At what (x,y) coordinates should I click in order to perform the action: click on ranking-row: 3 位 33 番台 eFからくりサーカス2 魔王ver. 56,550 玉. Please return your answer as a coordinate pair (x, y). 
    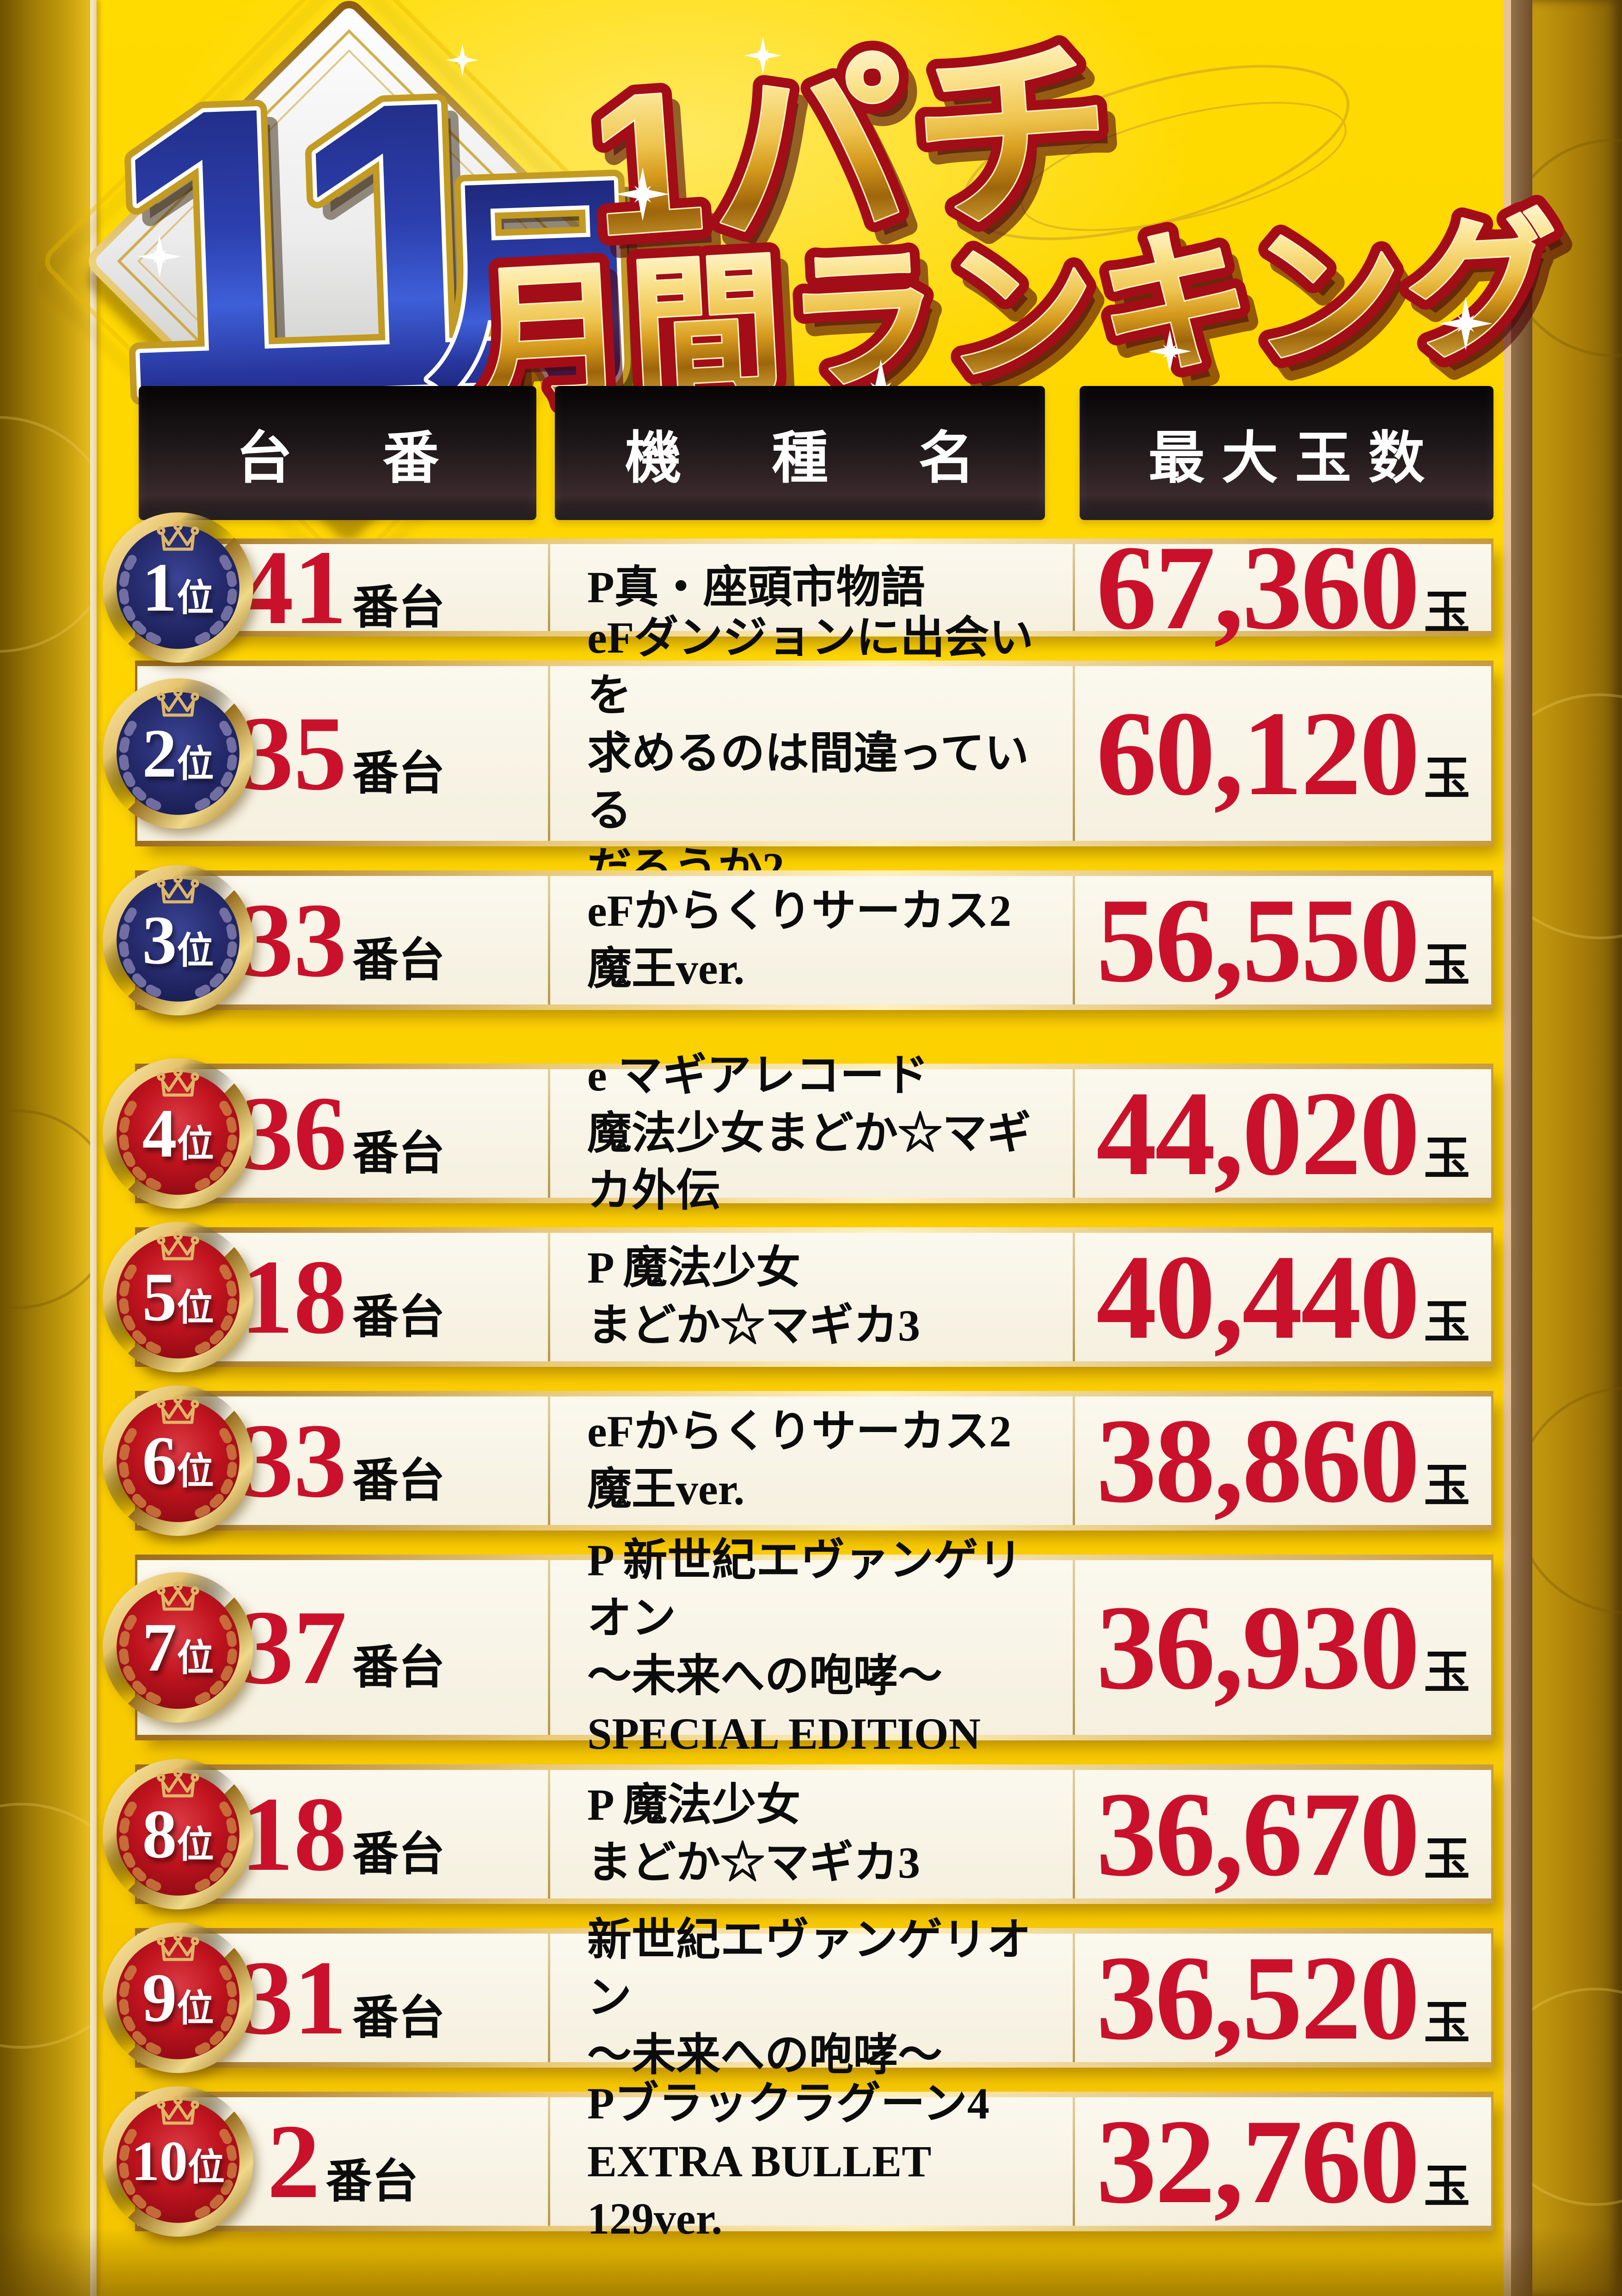
    Looking at the image, I should click on (798, 940).